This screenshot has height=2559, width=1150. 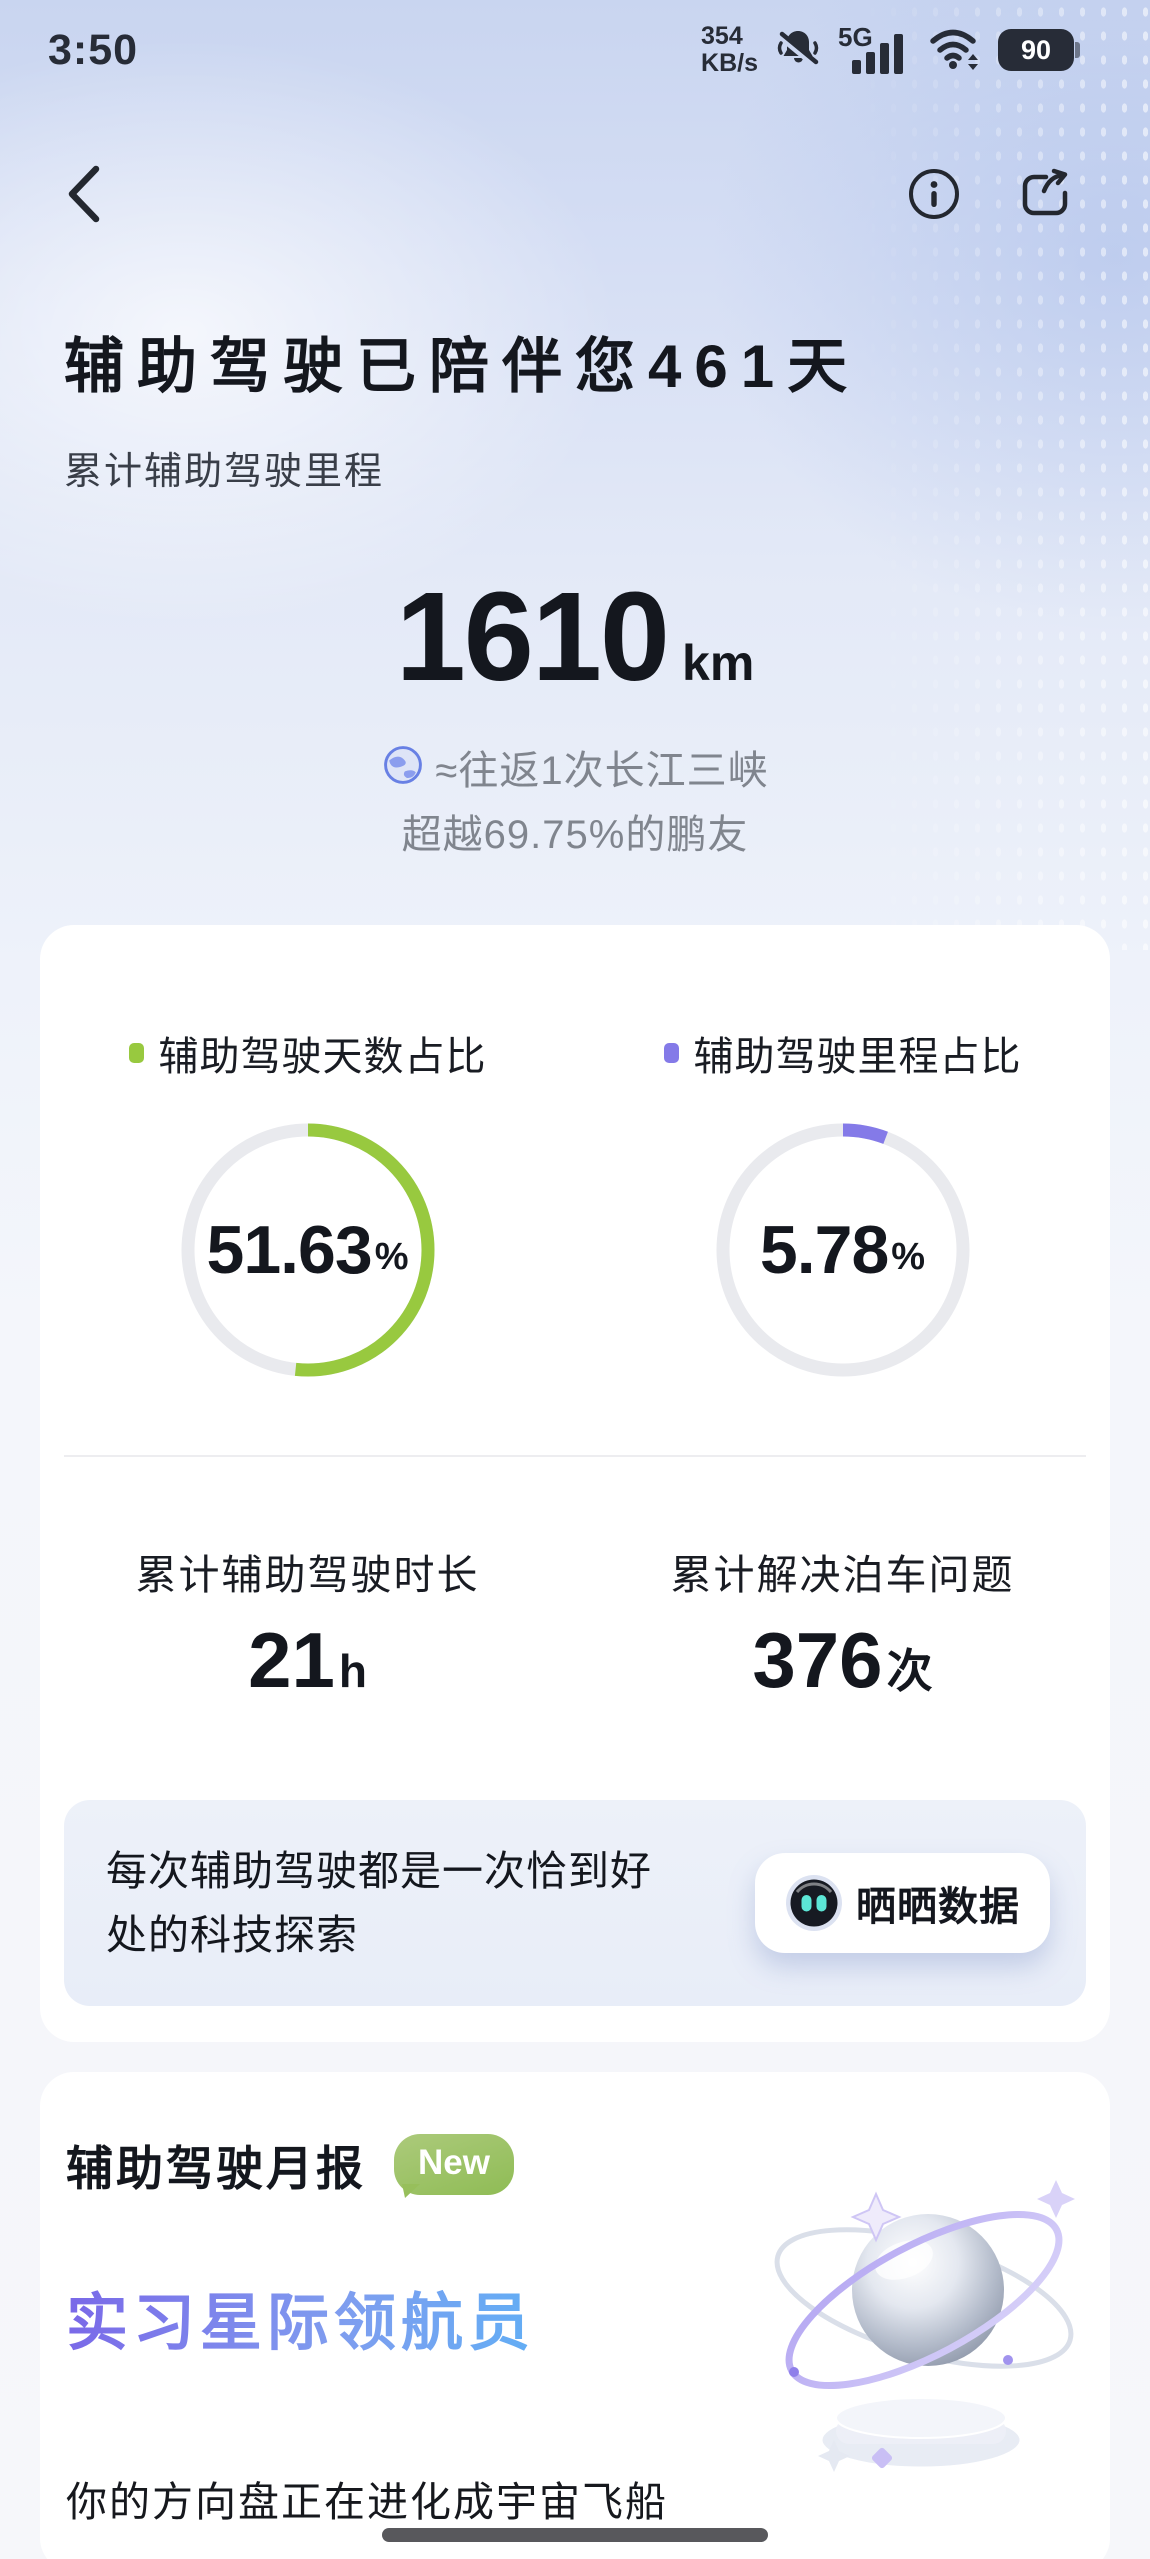 What do you see at coordinates (855, 37) in the screenshot?
I see `network-type-label: 5G` at bounding box center [855, 37].